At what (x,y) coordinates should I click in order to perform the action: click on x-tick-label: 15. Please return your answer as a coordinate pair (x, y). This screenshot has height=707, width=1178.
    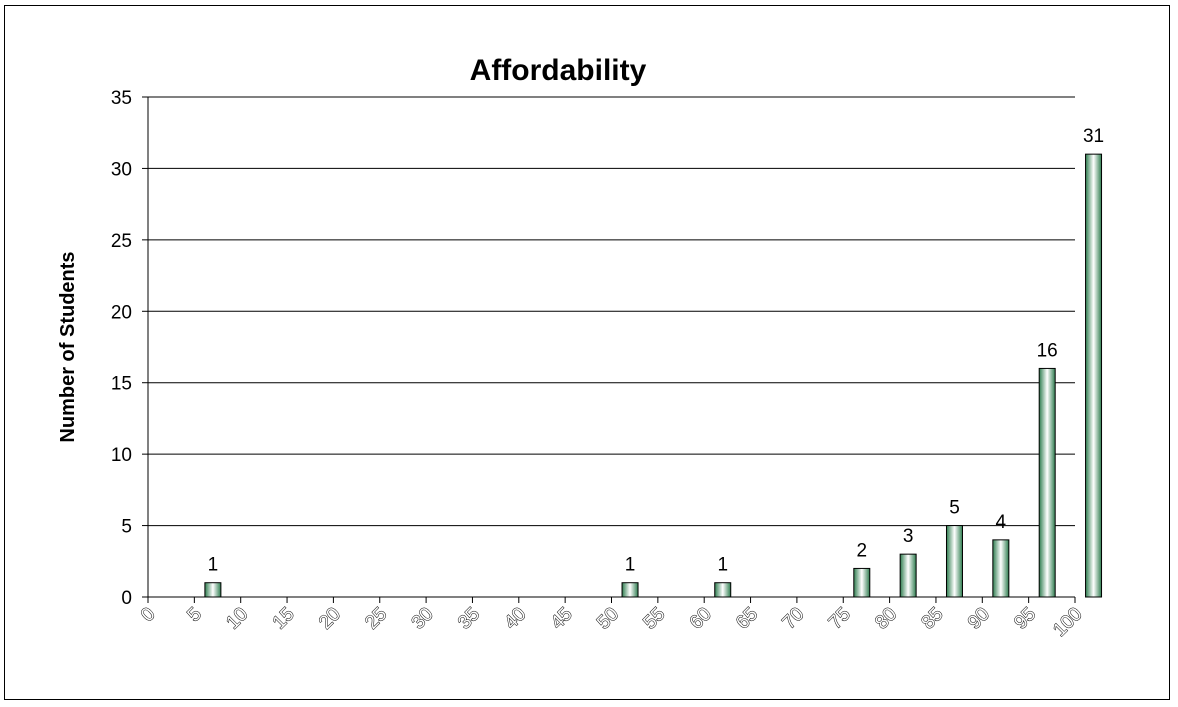
    Looking at the image, I should click on (284, 619).